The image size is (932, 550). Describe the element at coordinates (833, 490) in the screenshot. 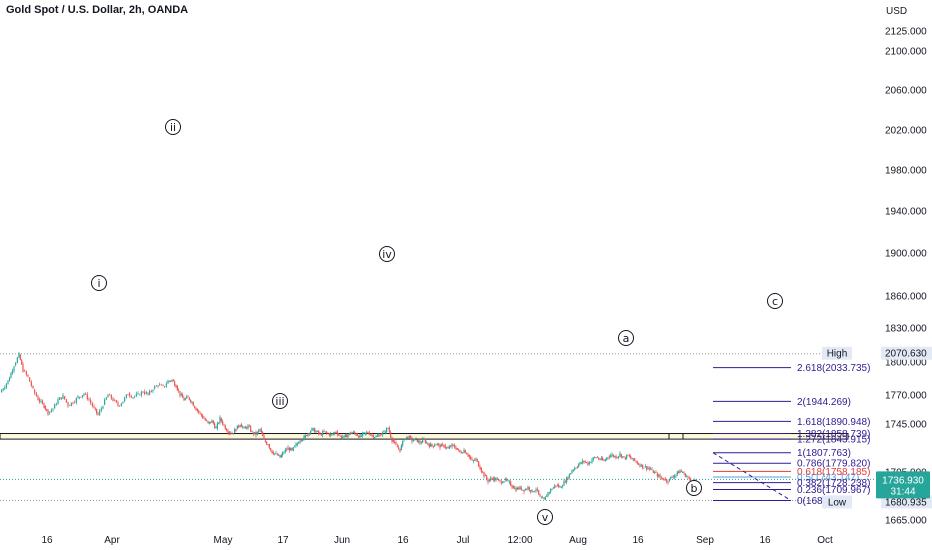

I see `fib-level-label: 0.236(1709.967)` at that location.